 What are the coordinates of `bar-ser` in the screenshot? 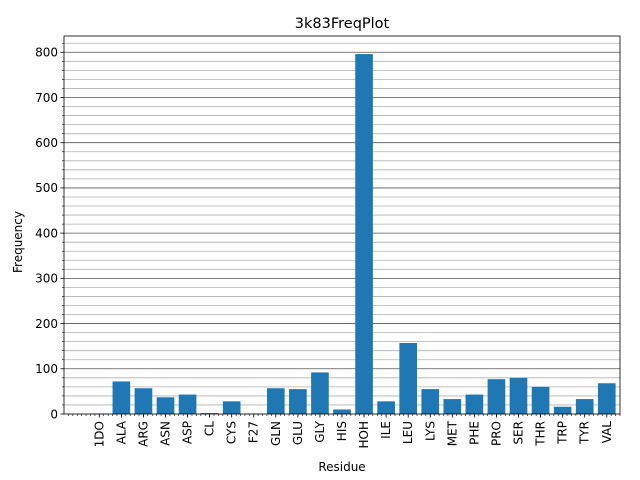 It's located at (518, 395).